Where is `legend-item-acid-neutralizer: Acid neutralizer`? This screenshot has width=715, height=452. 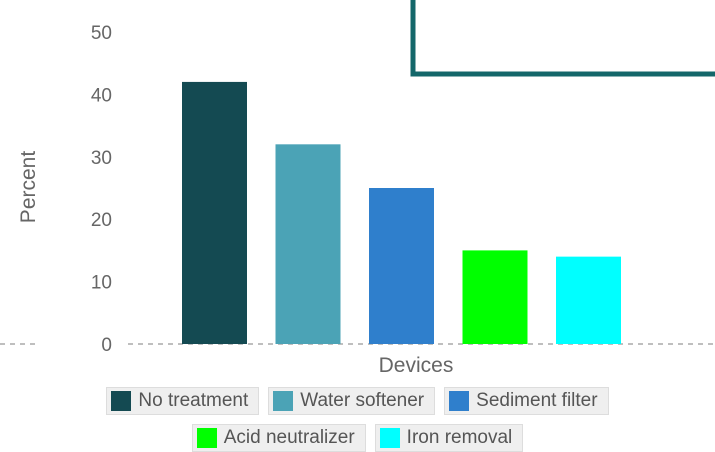 legend-item-acid-neutralizer: Acid neutralizer is located at coordinates (278, 438).